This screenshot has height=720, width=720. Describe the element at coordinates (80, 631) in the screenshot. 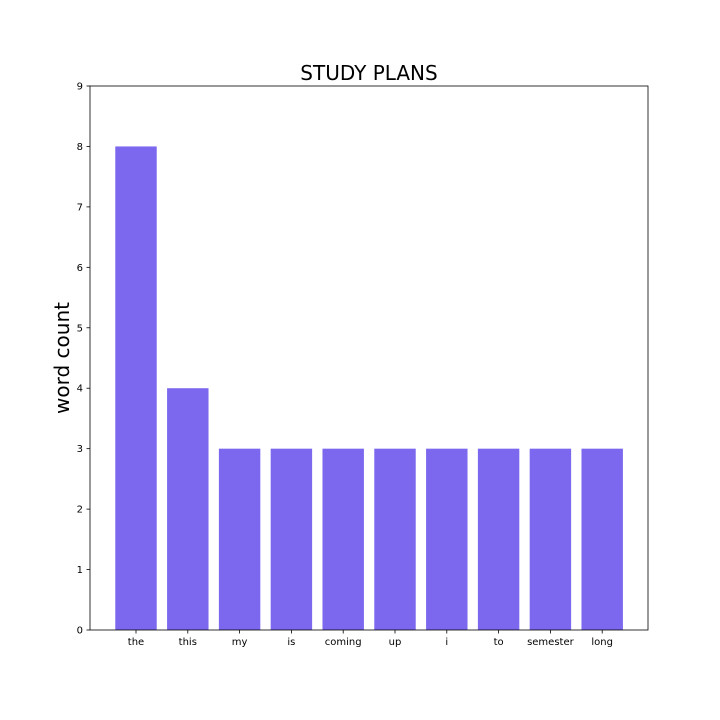

I see `y-tick-label: 0` at that location.